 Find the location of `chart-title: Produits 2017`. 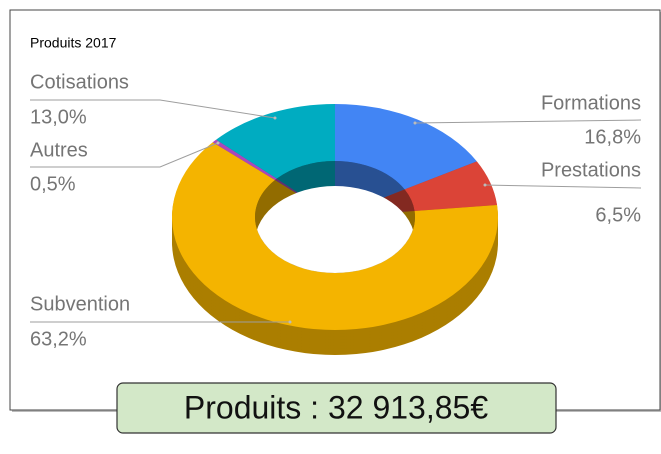

chart-title: Produits 2017 is located at coordinates (73, 43).